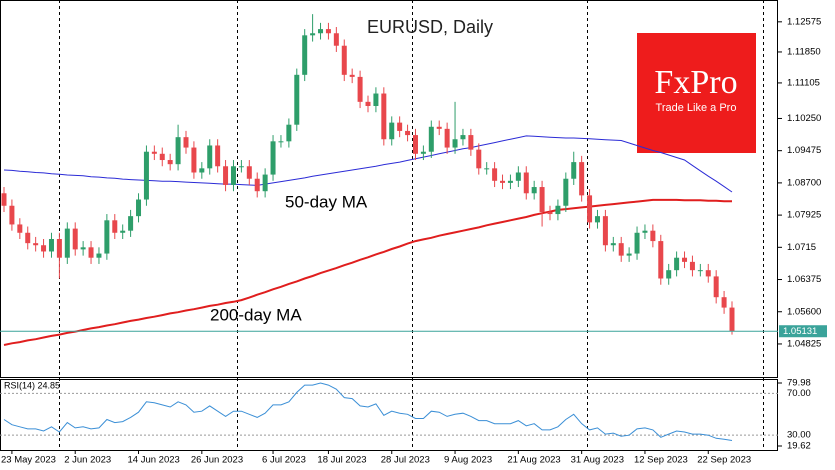  Describe the element at coordinates (468, 460) in the screenshot. I see `x-tick-label: 9 Aug 2023` at that location.